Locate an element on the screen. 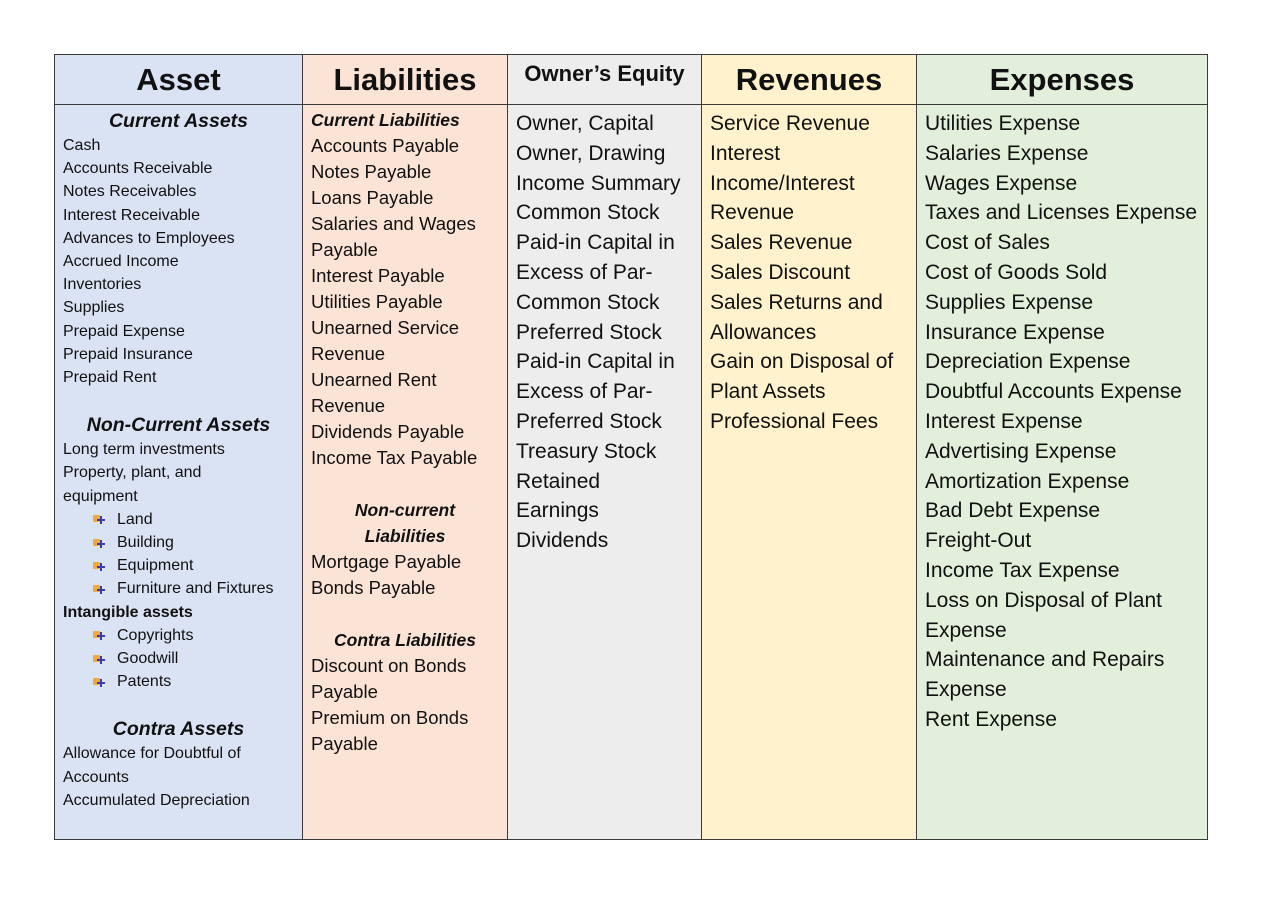 This screenshot has height=905, width=1280. bullet-item: Goodwill is located at coordinates (178, 658).